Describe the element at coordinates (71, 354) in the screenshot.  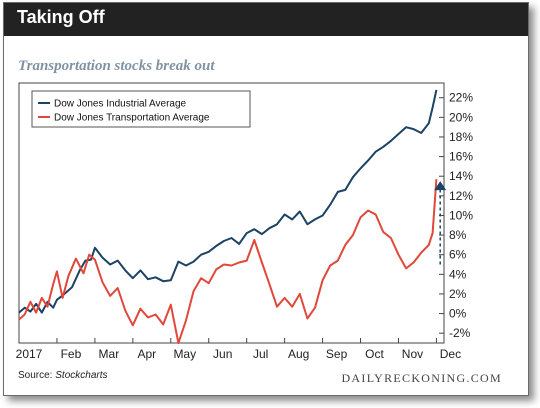
I see `x-tick-label: Feb` at that location.